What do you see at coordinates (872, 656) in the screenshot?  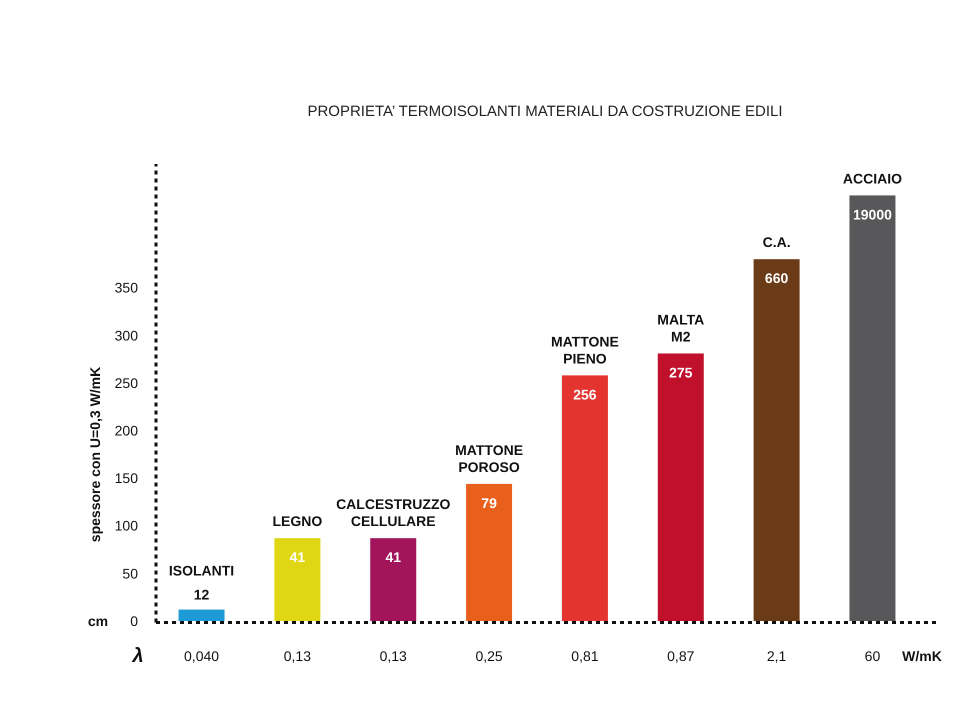 I see `text: 60` at bounding box center [872, 656].